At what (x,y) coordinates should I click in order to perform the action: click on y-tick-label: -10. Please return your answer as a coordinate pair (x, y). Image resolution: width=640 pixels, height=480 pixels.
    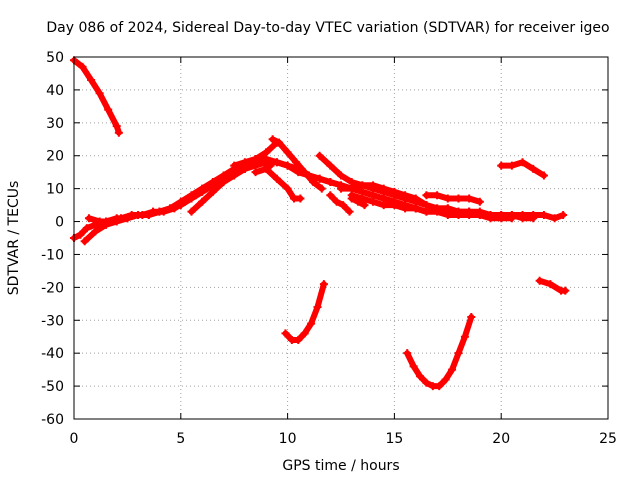
    Looking at the image, I should click on (52, 255).